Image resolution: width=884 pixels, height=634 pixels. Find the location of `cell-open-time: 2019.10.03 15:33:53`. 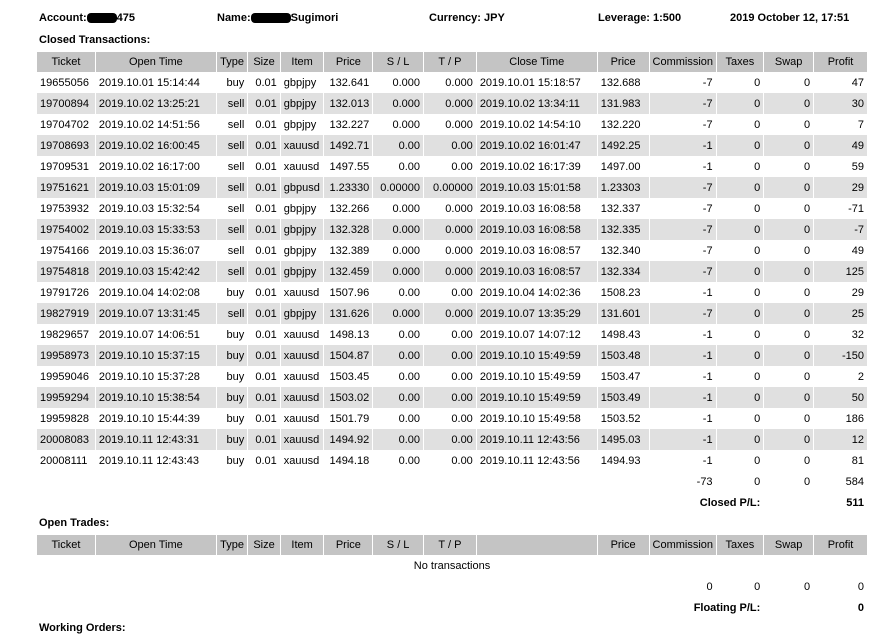

cell-open-time: 2019.10.03 15:33:53 is located at coordinates (155, 229).